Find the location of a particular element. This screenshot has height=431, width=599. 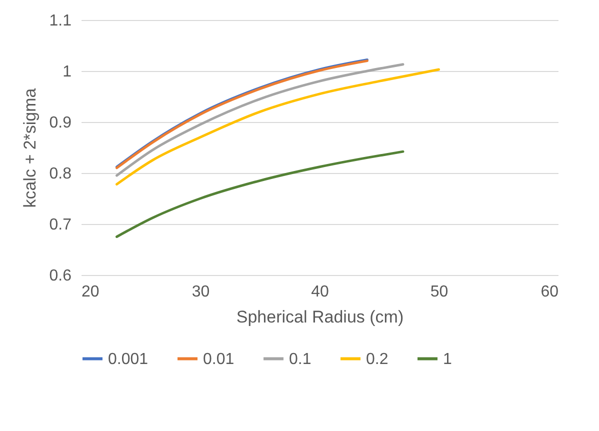

x-tick-label: 50 is located at coordinates (439, 292).